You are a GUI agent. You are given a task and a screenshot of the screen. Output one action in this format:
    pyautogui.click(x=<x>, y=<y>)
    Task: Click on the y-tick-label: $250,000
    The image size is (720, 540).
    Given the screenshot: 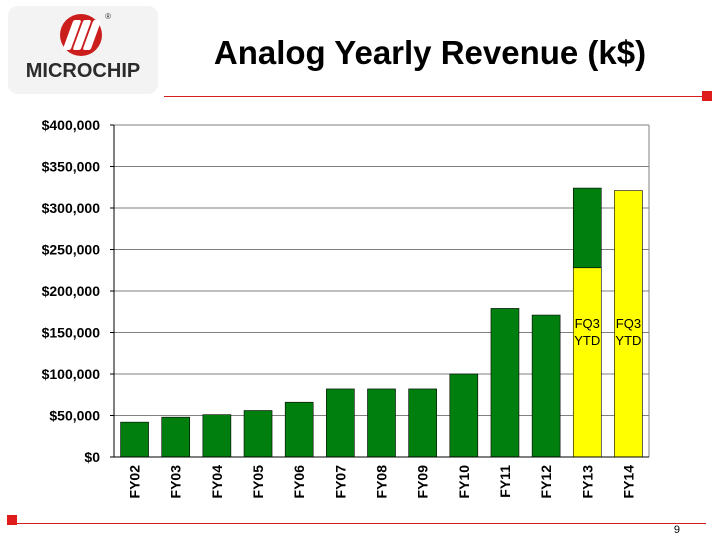 What is the action you would take?
    pyautogui.click(x=71, y=250)
    